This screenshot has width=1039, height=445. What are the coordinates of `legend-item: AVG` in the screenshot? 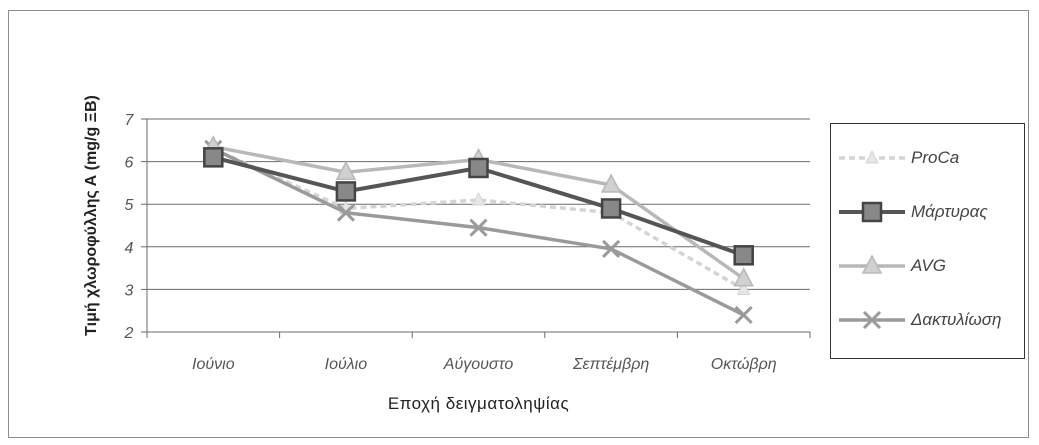 It's located at (929, 266).